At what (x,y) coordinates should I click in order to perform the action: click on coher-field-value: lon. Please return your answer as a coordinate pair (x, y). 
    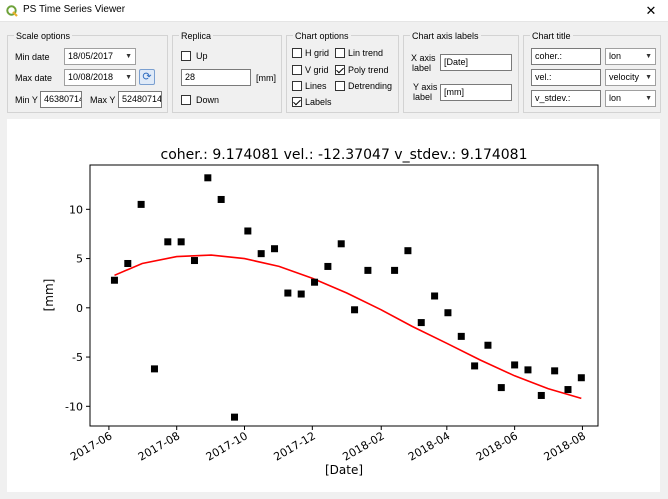
    Looking at the image, I should click on (615, 56).